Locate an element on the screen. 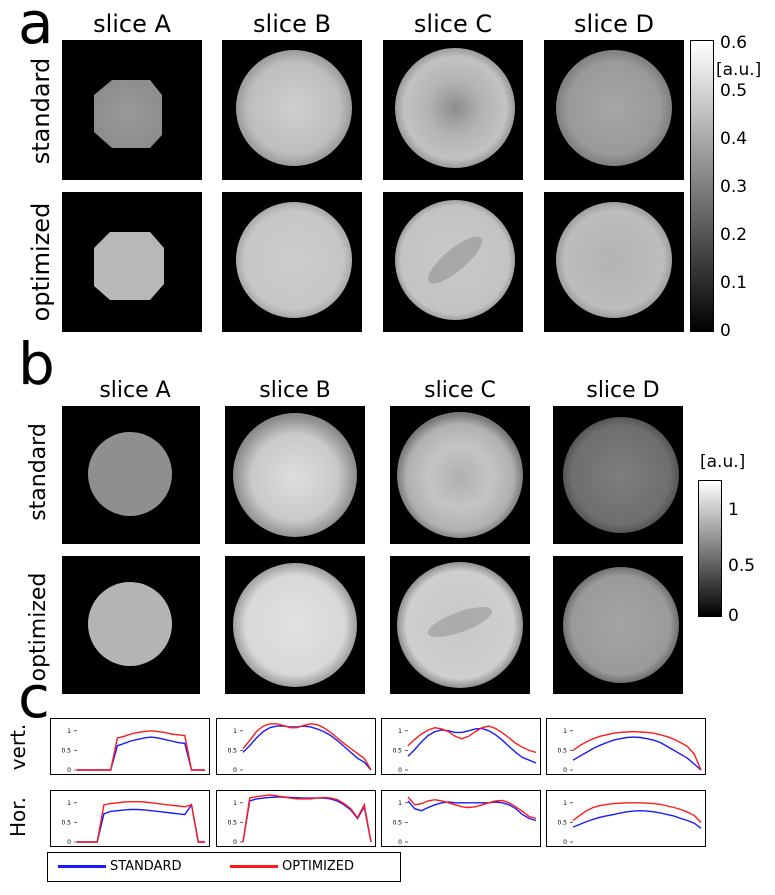  panel-a-col-label-d: slice D is located at coordinates (614, 24).